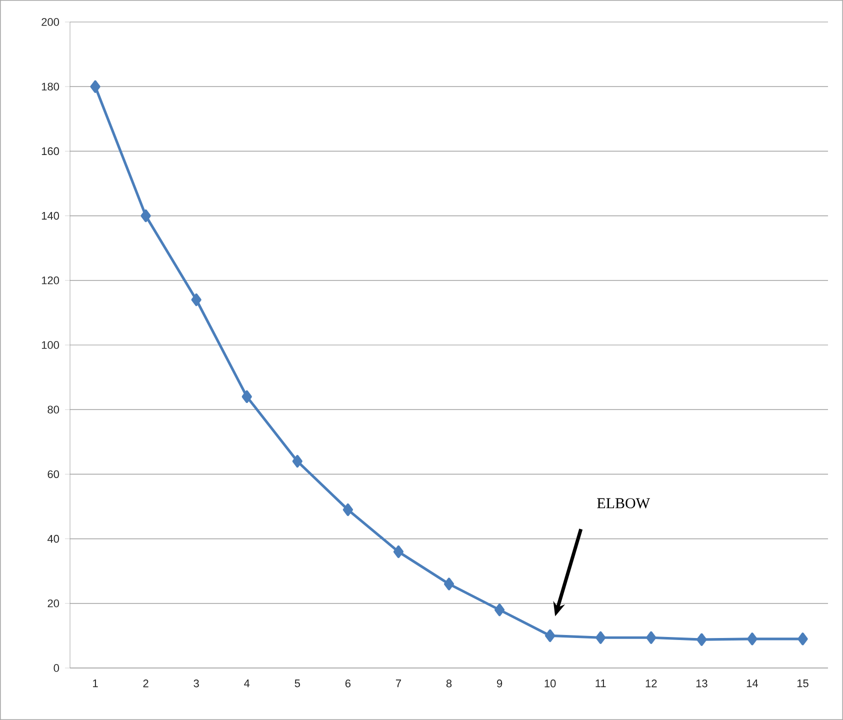 The image size is (843, 720). Describe the element at coordinates (57, 668) in the screenshot. I see `y-tick-label: 0` at that location.